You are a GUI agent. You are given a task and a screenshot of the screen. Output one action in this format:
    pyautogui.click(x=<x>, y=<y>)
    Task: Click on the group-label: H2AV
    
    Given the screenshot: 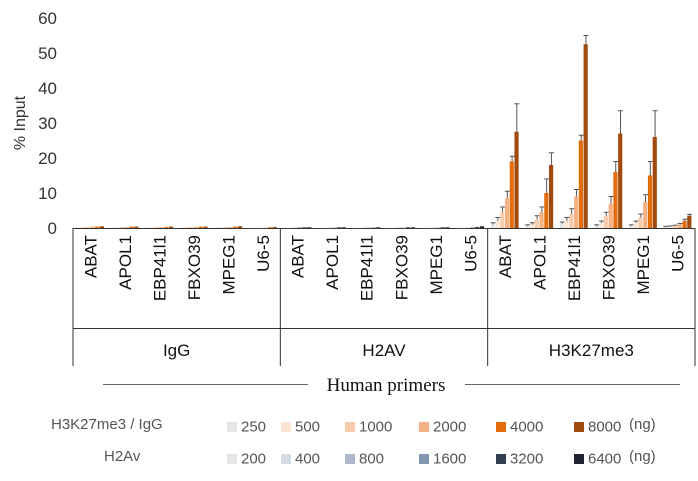 What is the action you would take?
    pyautogui.click(x=384, y=350)
    